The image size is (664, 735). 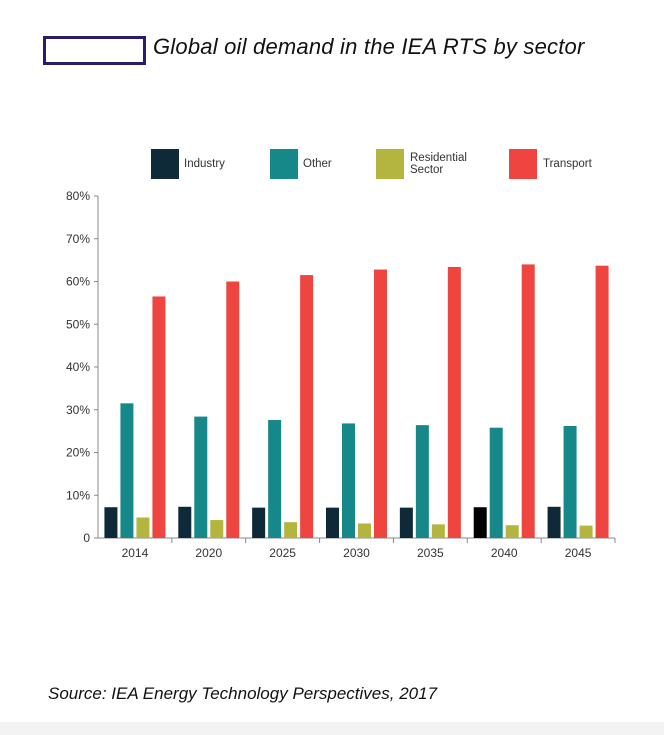 I want to click on x-tick-label: 2014, so click(x=135, y=553).